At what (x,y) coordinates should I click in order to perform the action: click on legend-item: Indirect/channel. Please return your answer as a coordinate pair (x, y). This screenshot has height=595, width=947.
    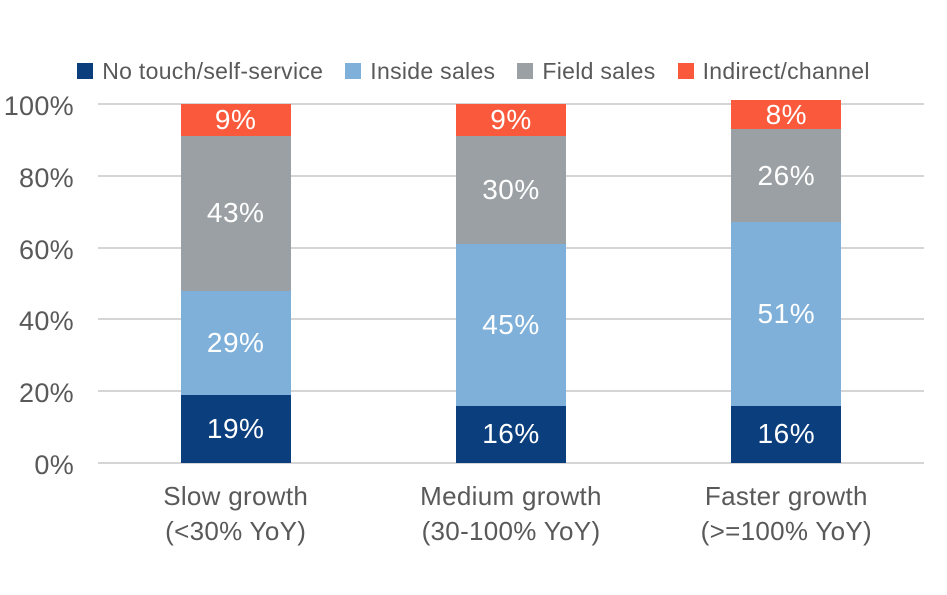
    Looking at the image, I should click on (773, 71).